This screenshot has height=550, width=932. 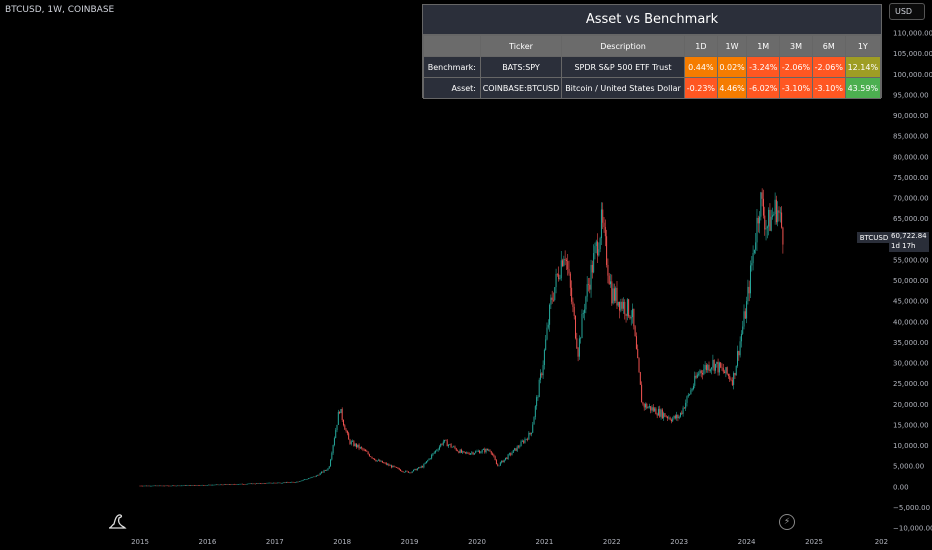 I want to click on currency-button: USD, so click(x=907, y=11).